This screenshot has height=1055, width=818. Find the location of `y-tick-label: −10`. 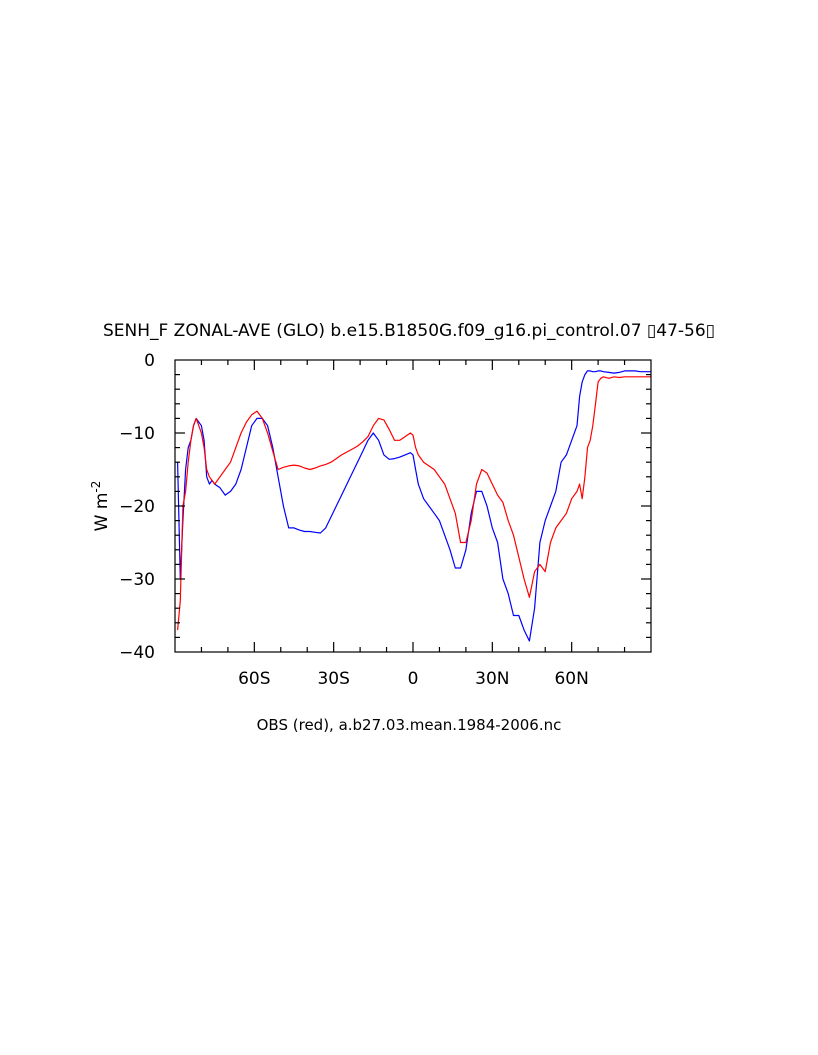

y-tick-label: −10 is located at coordinates (137, 434).